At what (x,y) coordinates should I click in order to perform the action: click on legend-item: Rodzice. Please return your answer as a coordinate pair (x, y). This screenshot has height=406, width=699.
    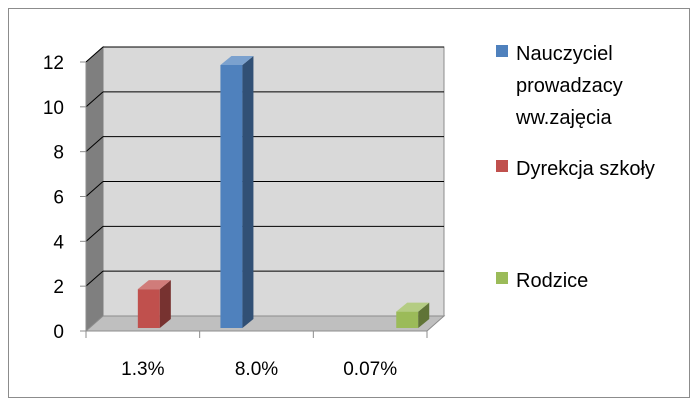
    Looking at the image, I should click on (542, 281).